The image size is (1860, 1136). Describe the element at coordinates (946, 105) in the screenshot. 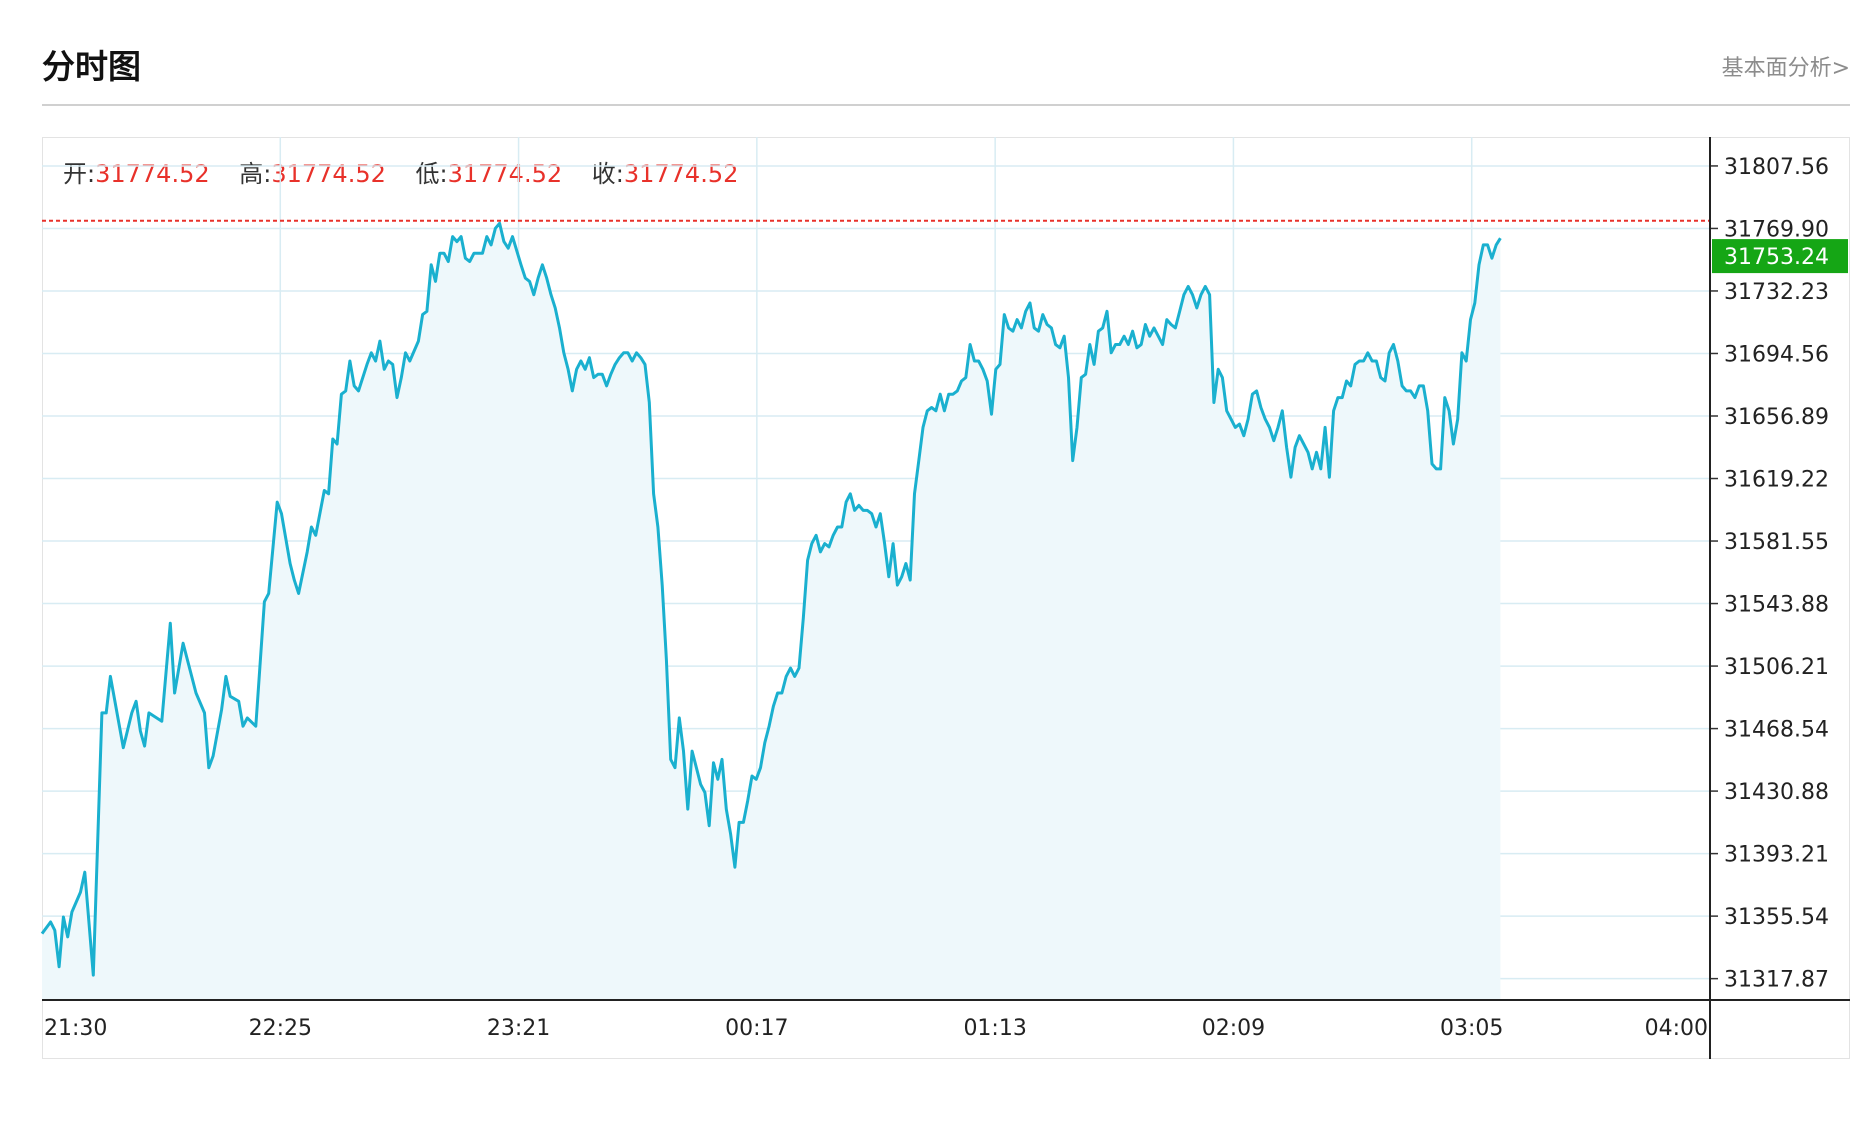

I see `header-divider` at that location.